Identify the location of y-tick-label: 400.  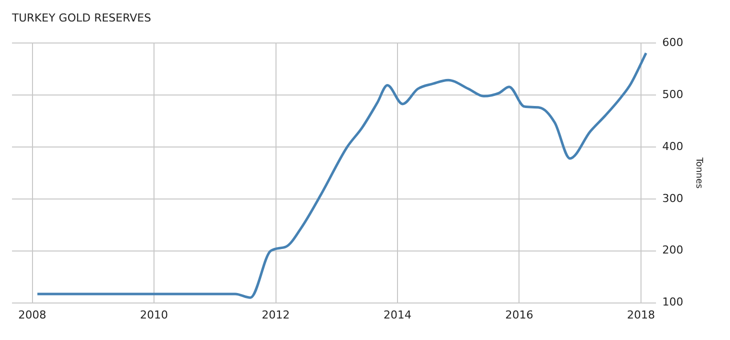
(673, 146).